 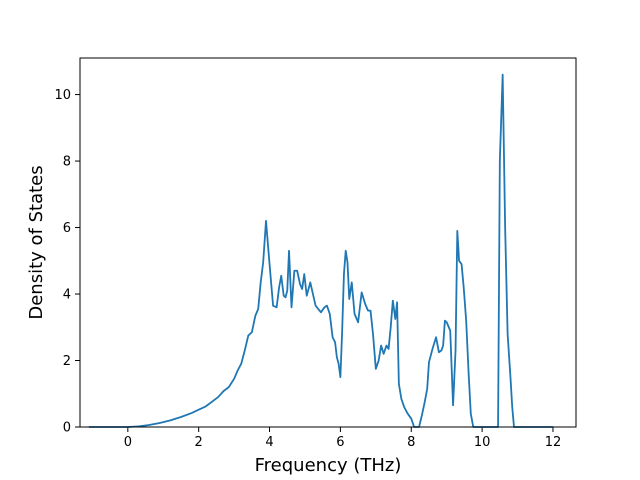 I want to click on x-tick-label: 8, so click(x=411, y=442).